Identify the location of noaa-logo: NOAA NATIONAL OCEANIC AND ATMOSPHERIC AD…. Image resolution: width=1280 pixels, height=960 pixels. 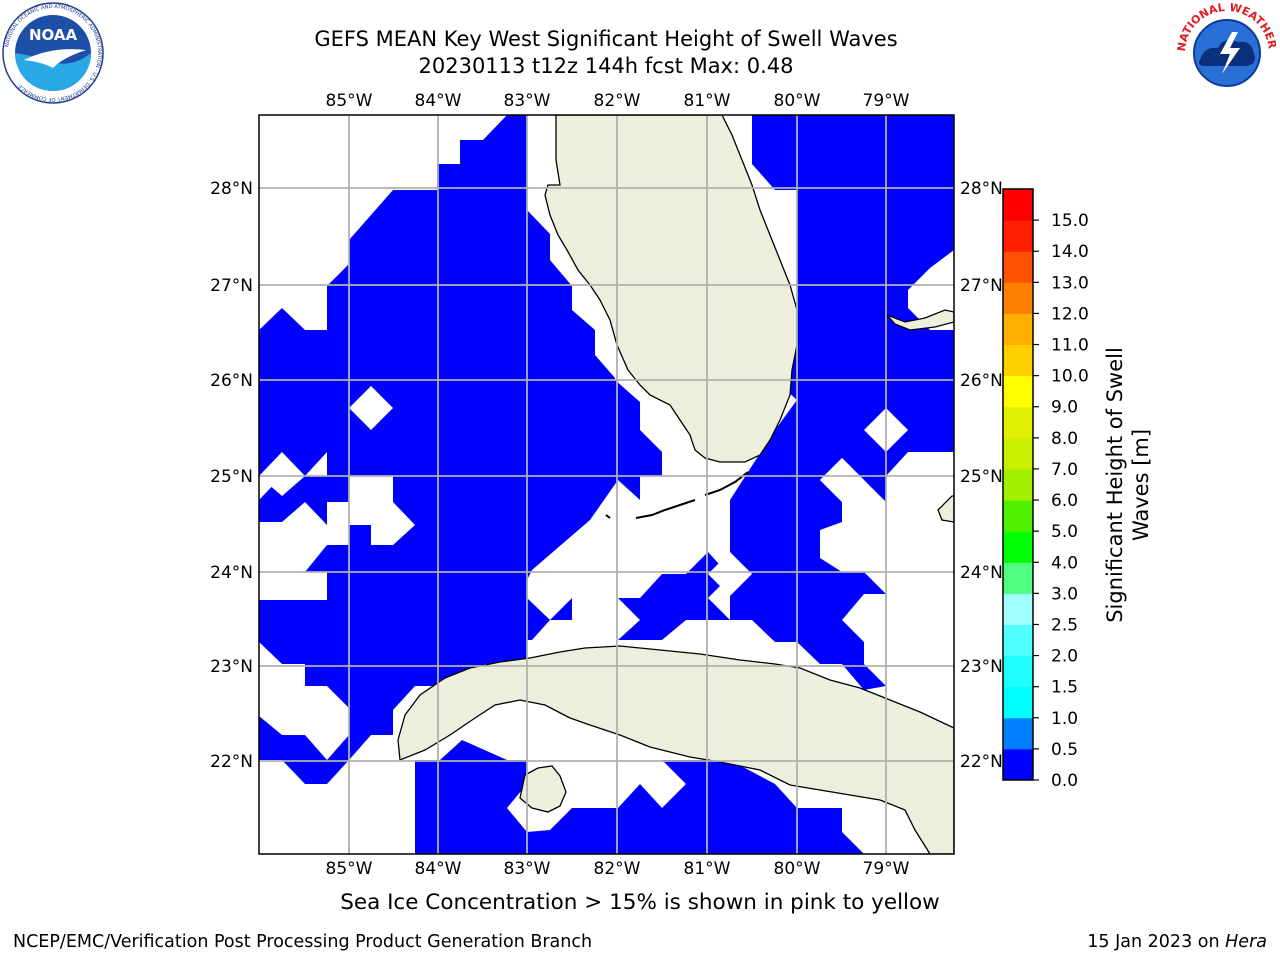
(53, 53).